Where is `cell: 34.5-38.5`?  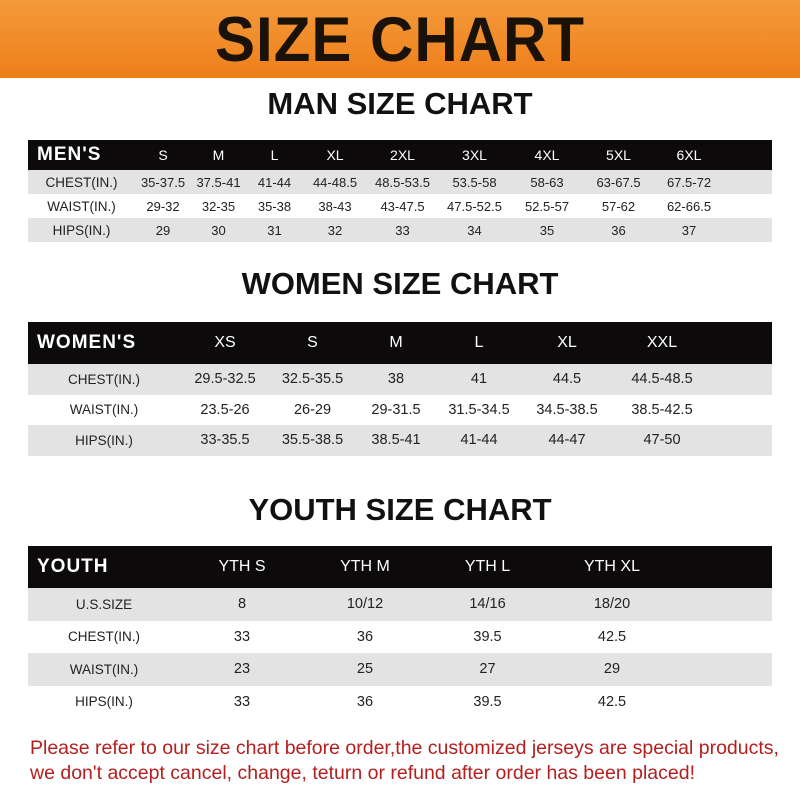
cell: 34.5-38.5 is located at coordinates (567, 409).